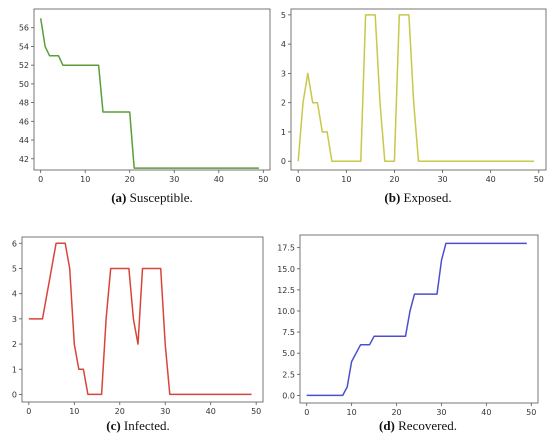 This screenshot has width=550, height=438. What do you see at coordinates (288, 332) in the screenshot?
I see `y-tick-label: 7.5` at bounding box center [288, 332].